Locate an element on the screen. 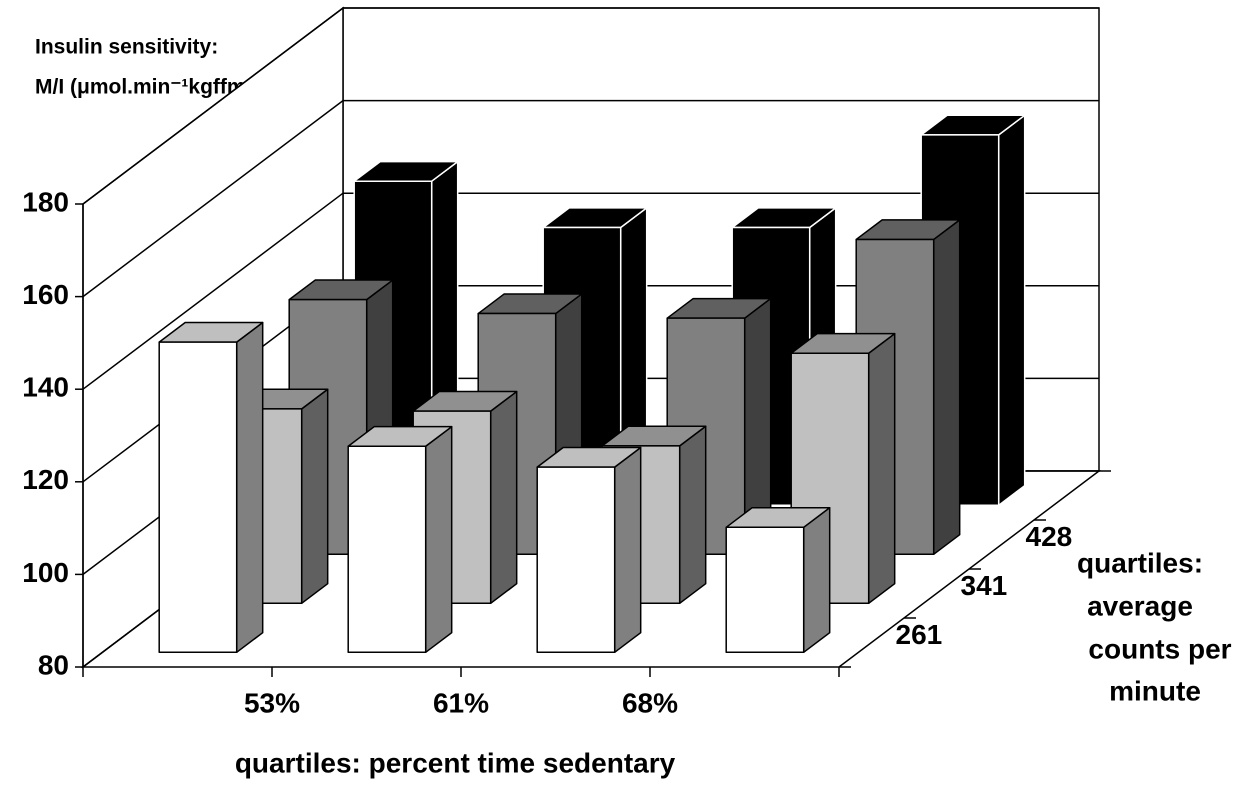 The image size is (1245, 785). x-tick-label: 61% is located at coordinates (461, 702).